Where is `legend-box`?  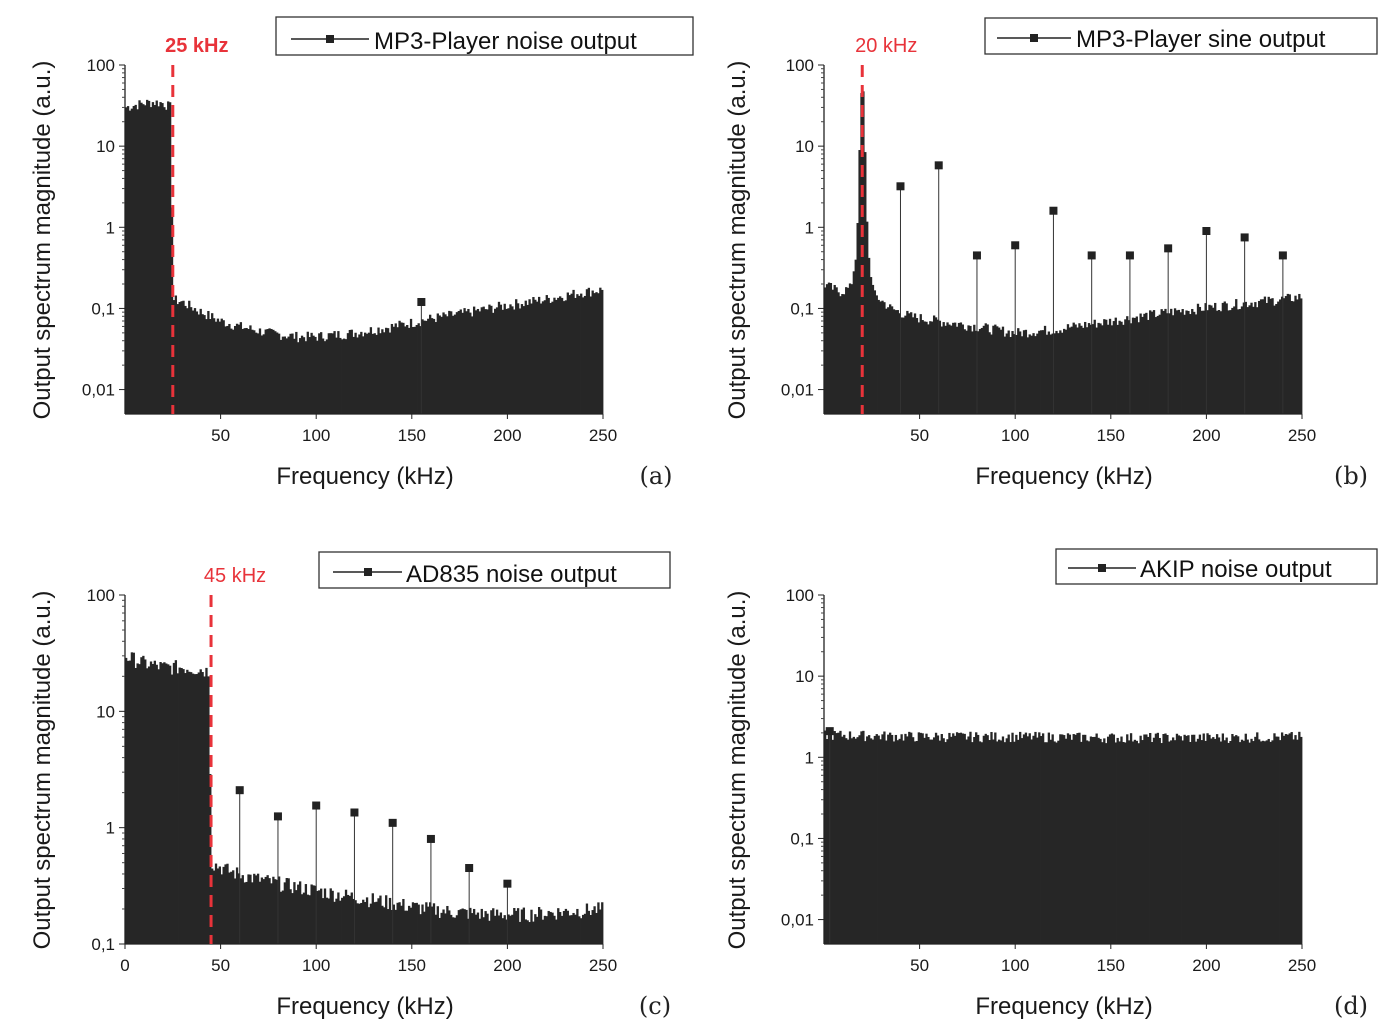
legend-box is located at coordinates (1216, 566).